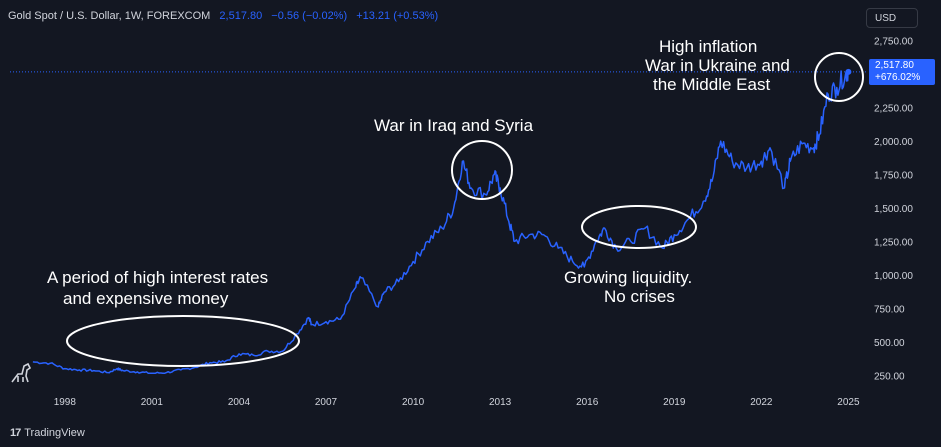  What do you see at coordinates (457, 402) in the screenshot?
I see `x-axis: 1998 2001 2004 2007 2010 2013 2016 2019 2022 2025` at bounding box center [457, 402].